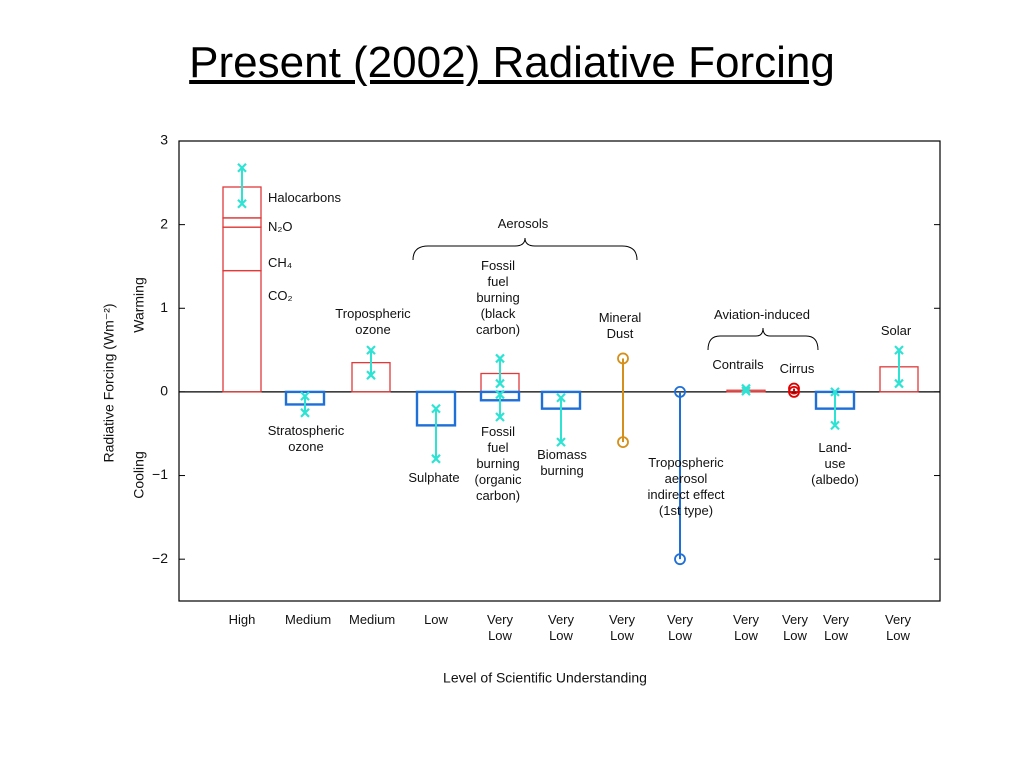 The height and width of the screenshot is (768, 1024). What do you see at coordinates (797, 368) in the screenshot?
I see `forcing-label: Cirrus` at bounding box center [797, 368].